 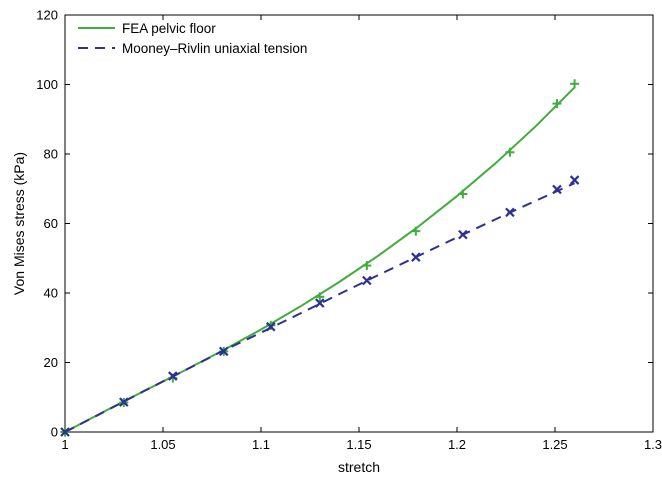 What do you see at coordinates (554, 444) in the screenshot?
I see `x-tick-label: 1.25` at bounding box center [554, 444].